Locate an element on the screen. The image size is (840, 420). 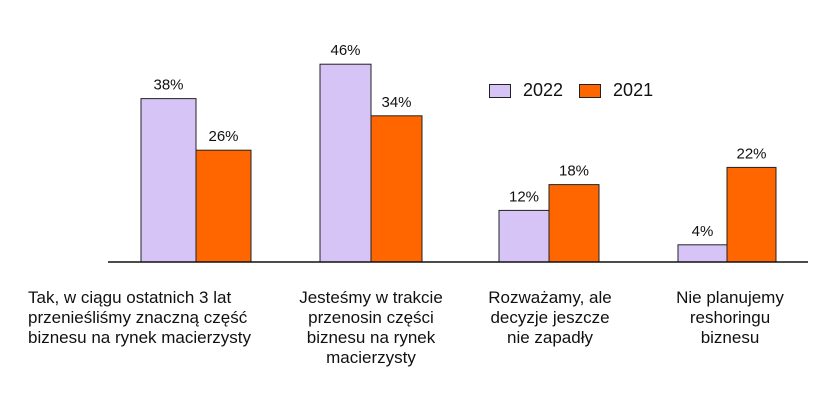
legend-label-2022: 2022 is located at coordinates (543, 90).